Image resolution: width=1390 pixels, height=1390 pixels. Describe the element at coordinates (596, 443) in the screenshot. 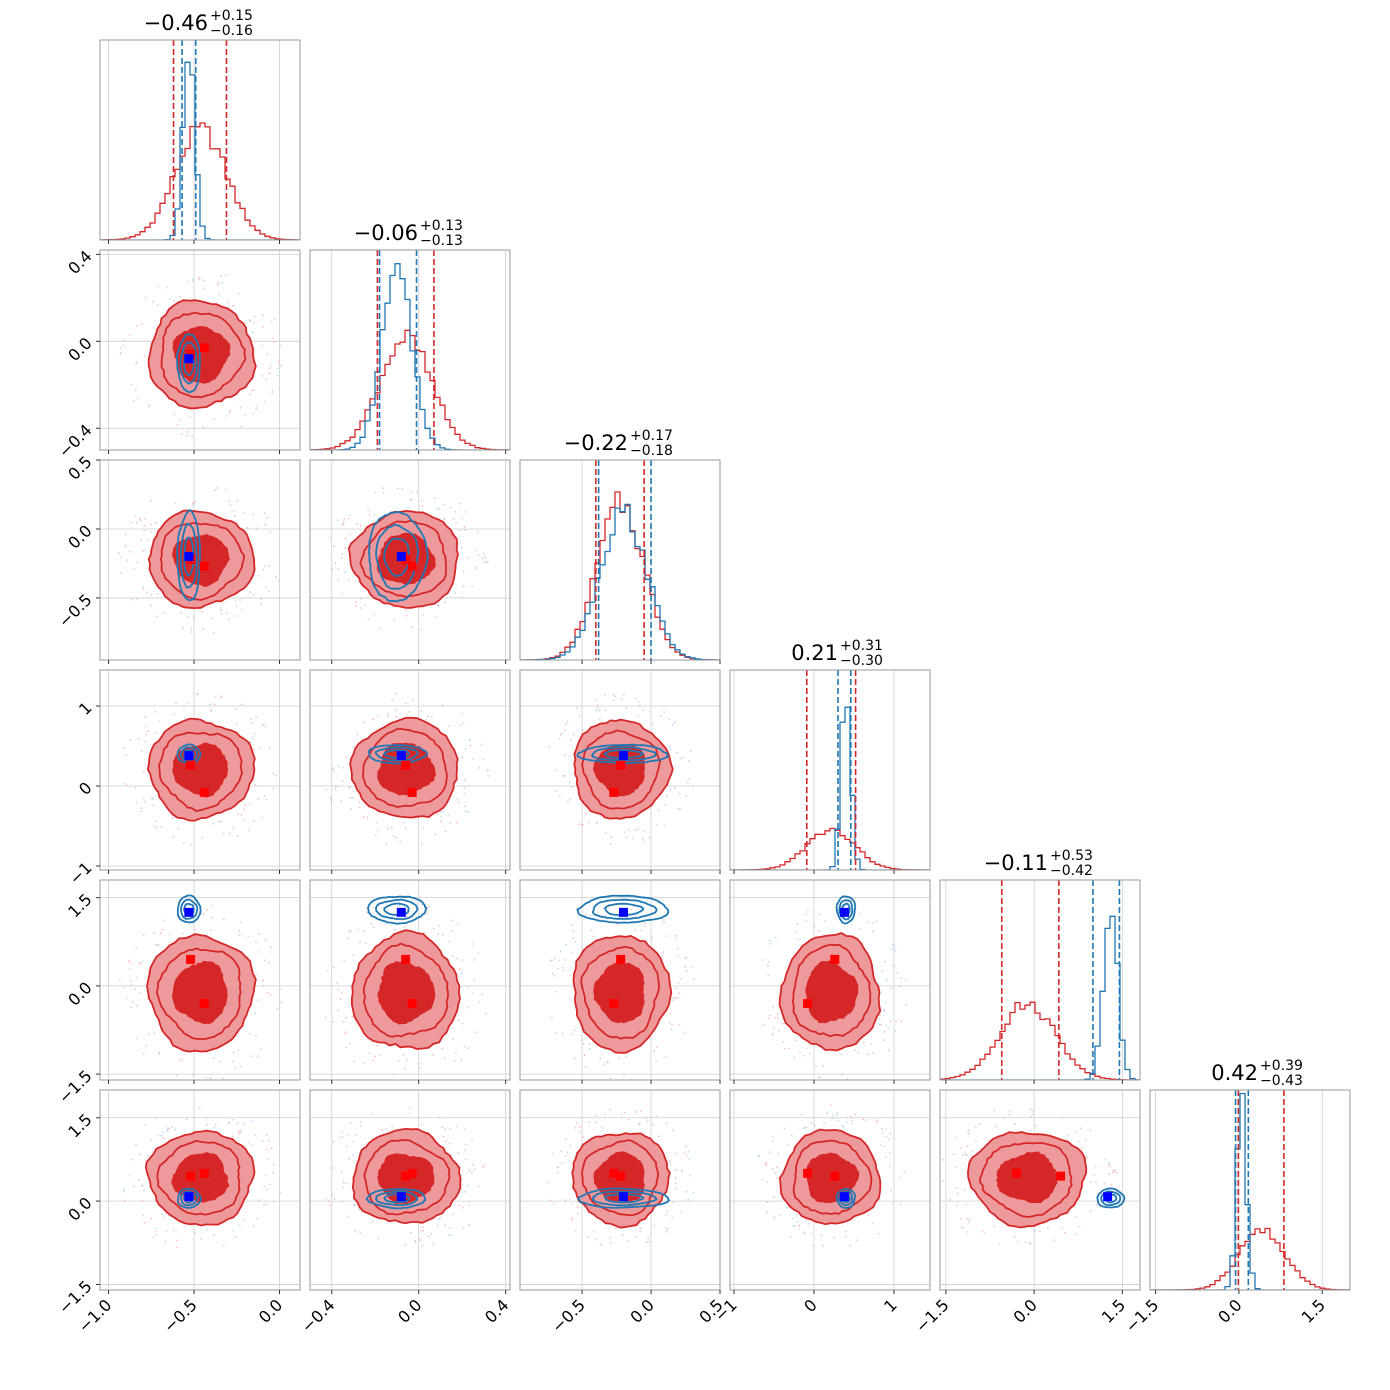

I see `panel-title-value: −0.22` at that location.